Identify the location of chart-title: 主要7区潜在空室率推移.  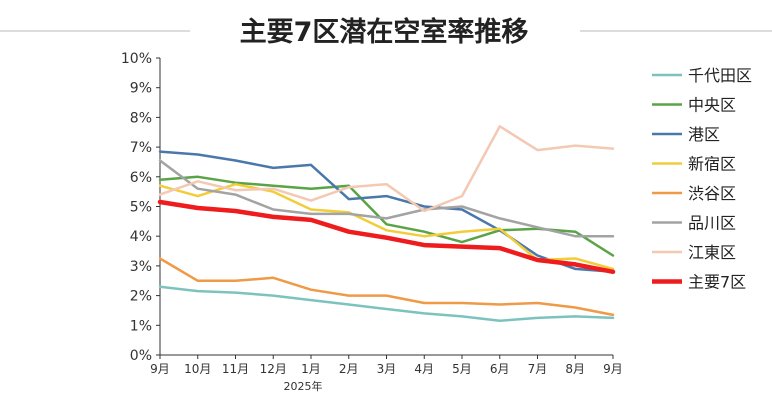
(384, 32).